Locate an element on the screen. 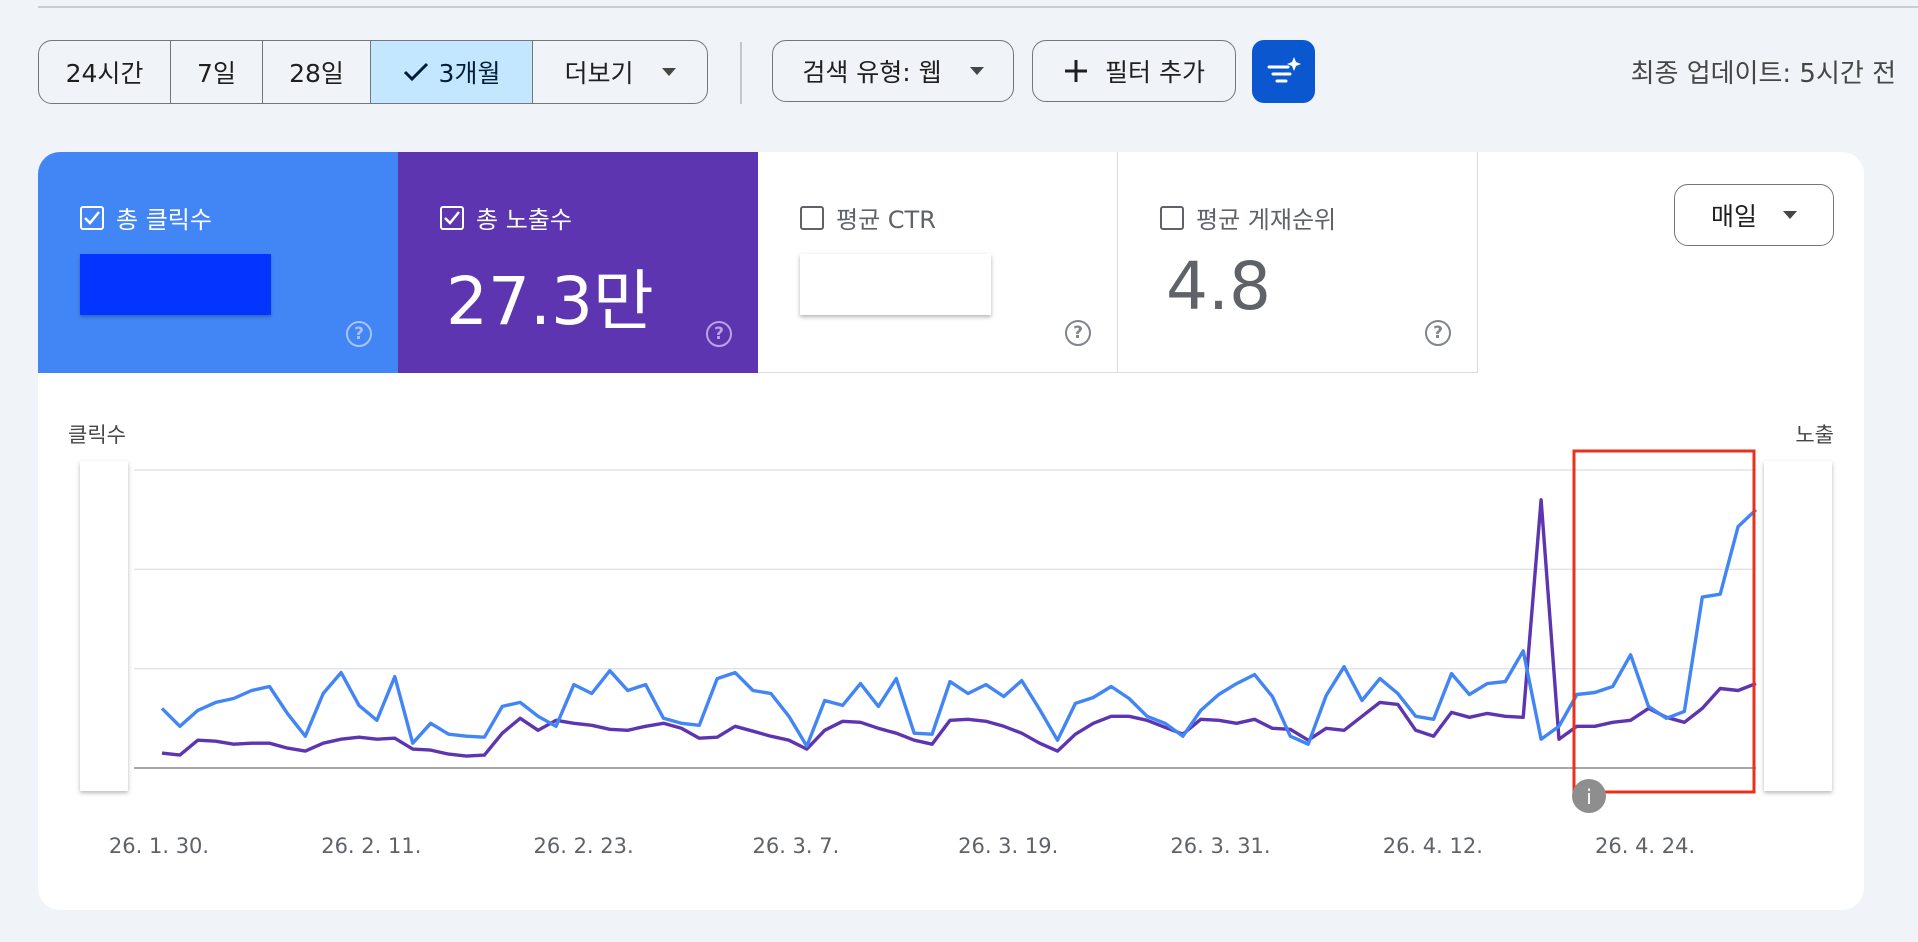  more-ranges-button: 더보기 is located at coordinates (620, 72).